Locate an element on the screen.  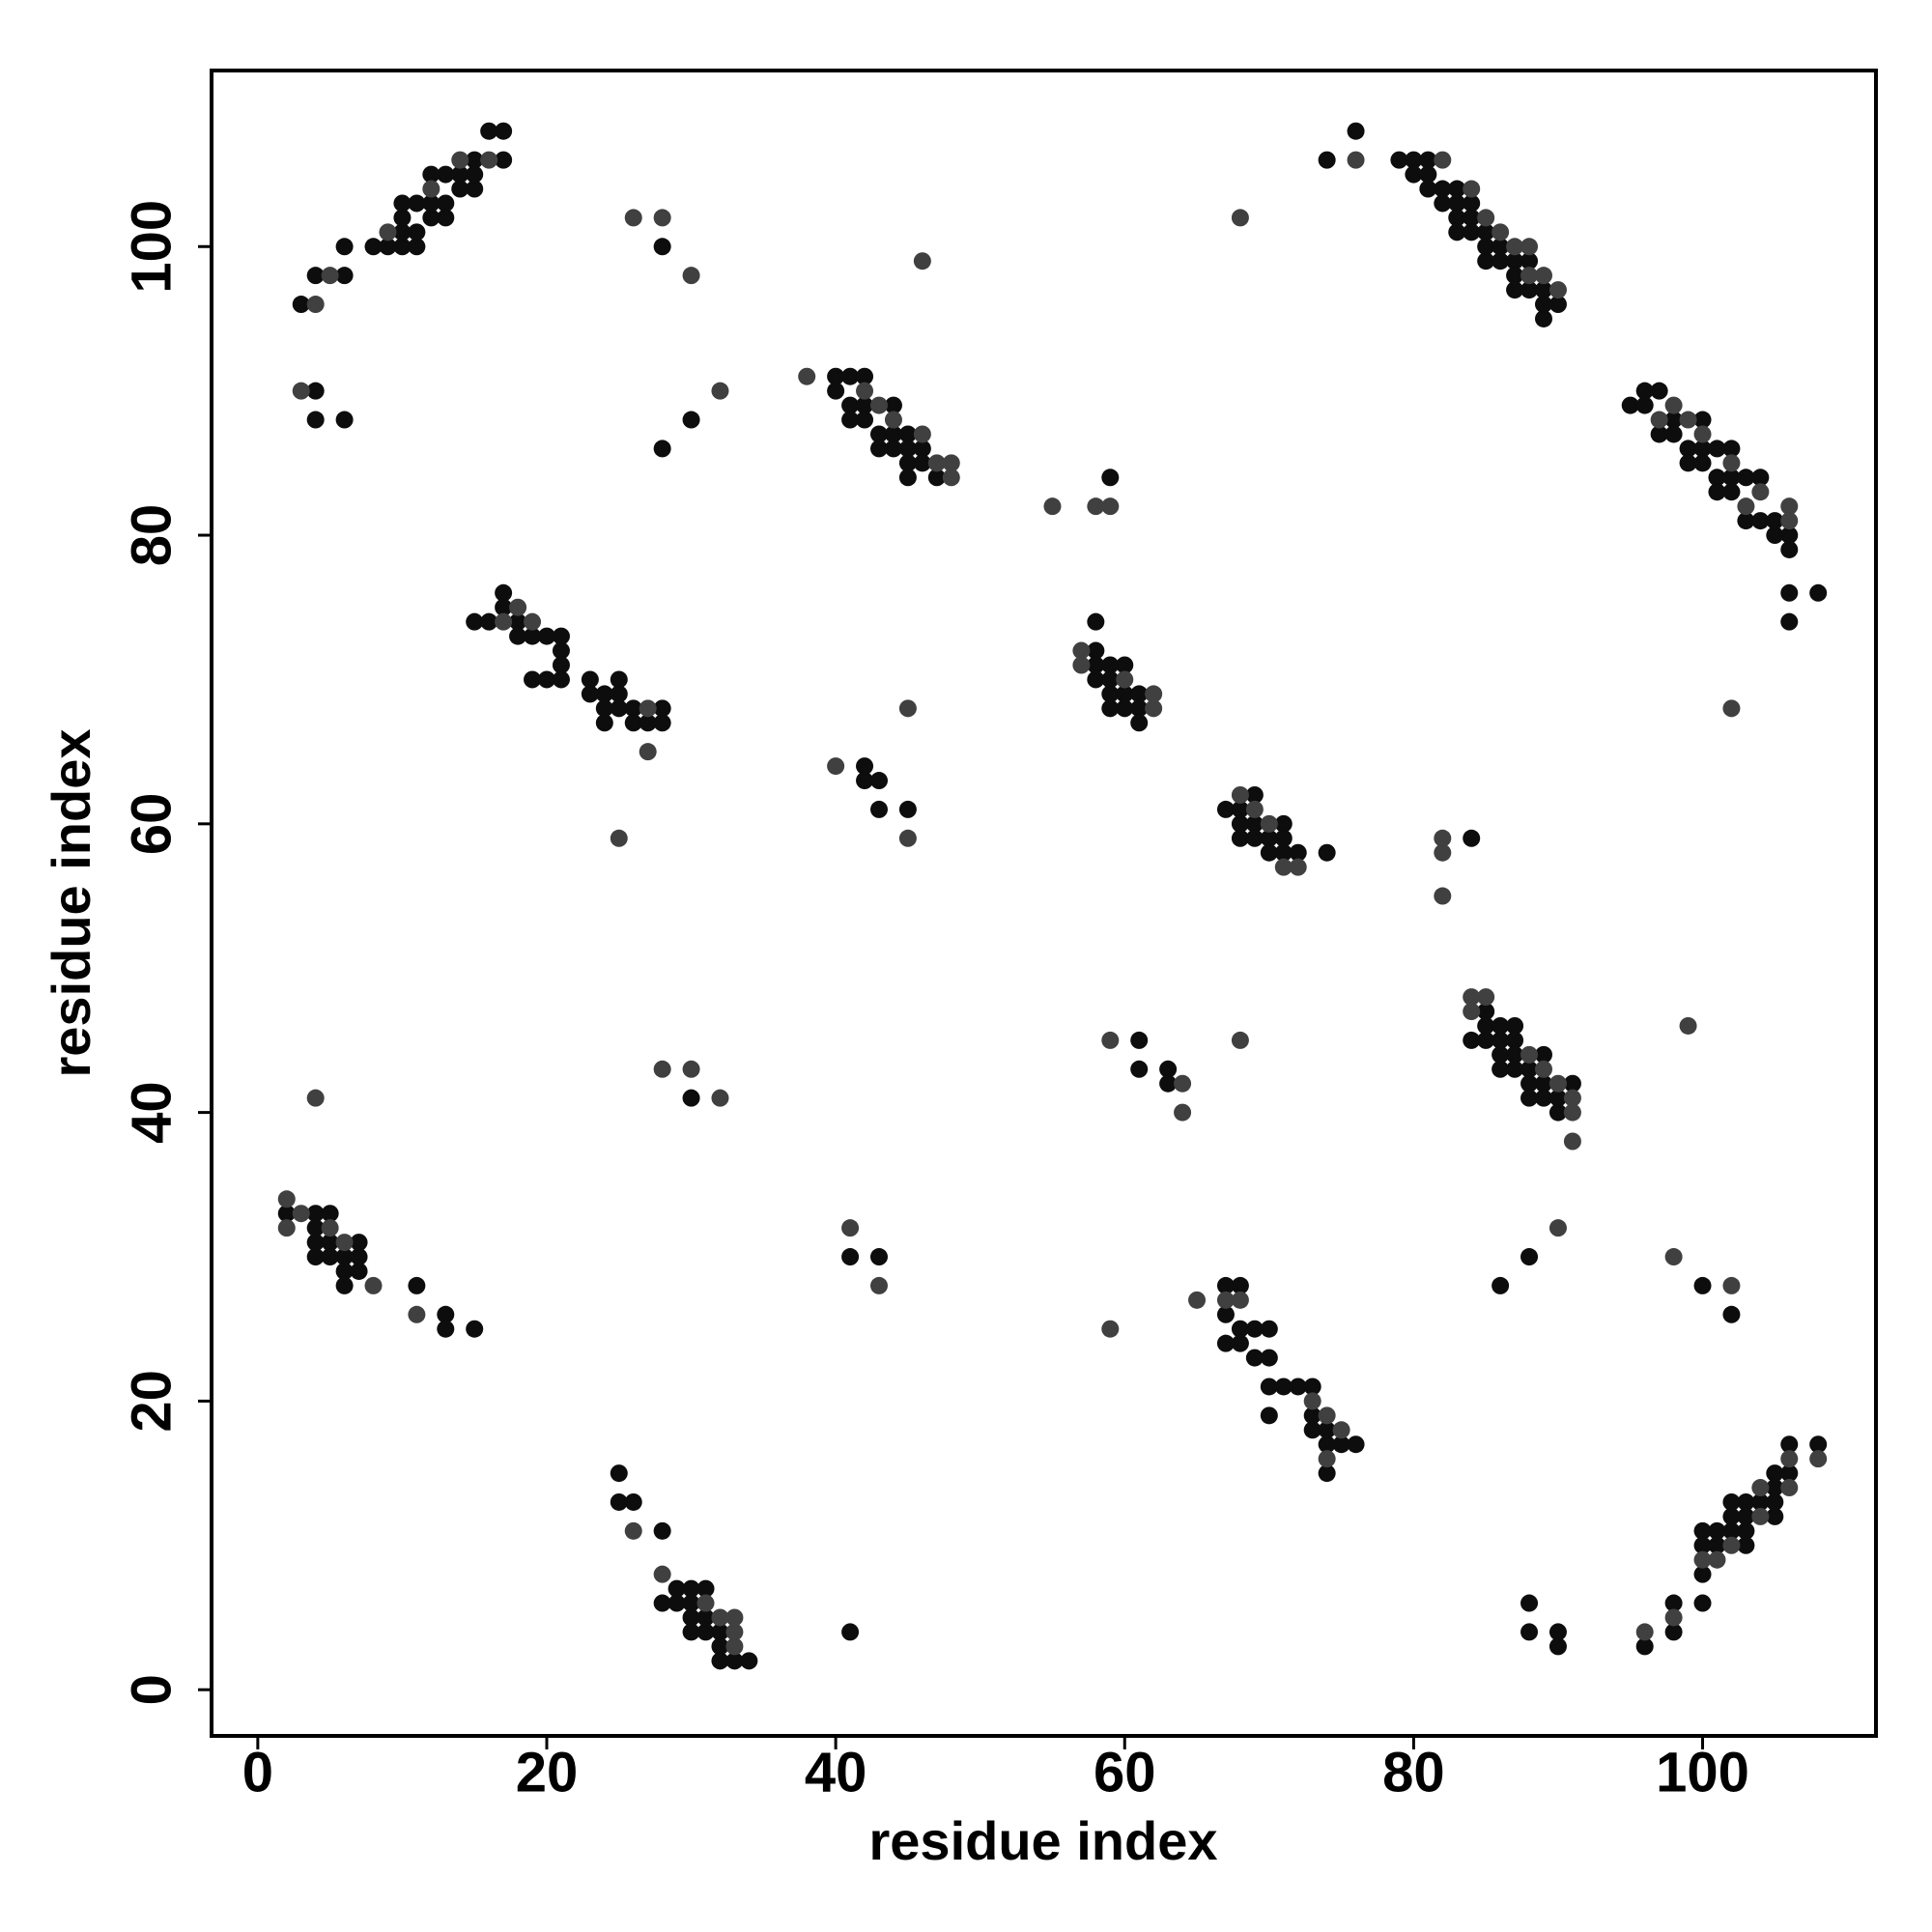
x-tick-label: 100 is located at coordinates (1702, 1772).